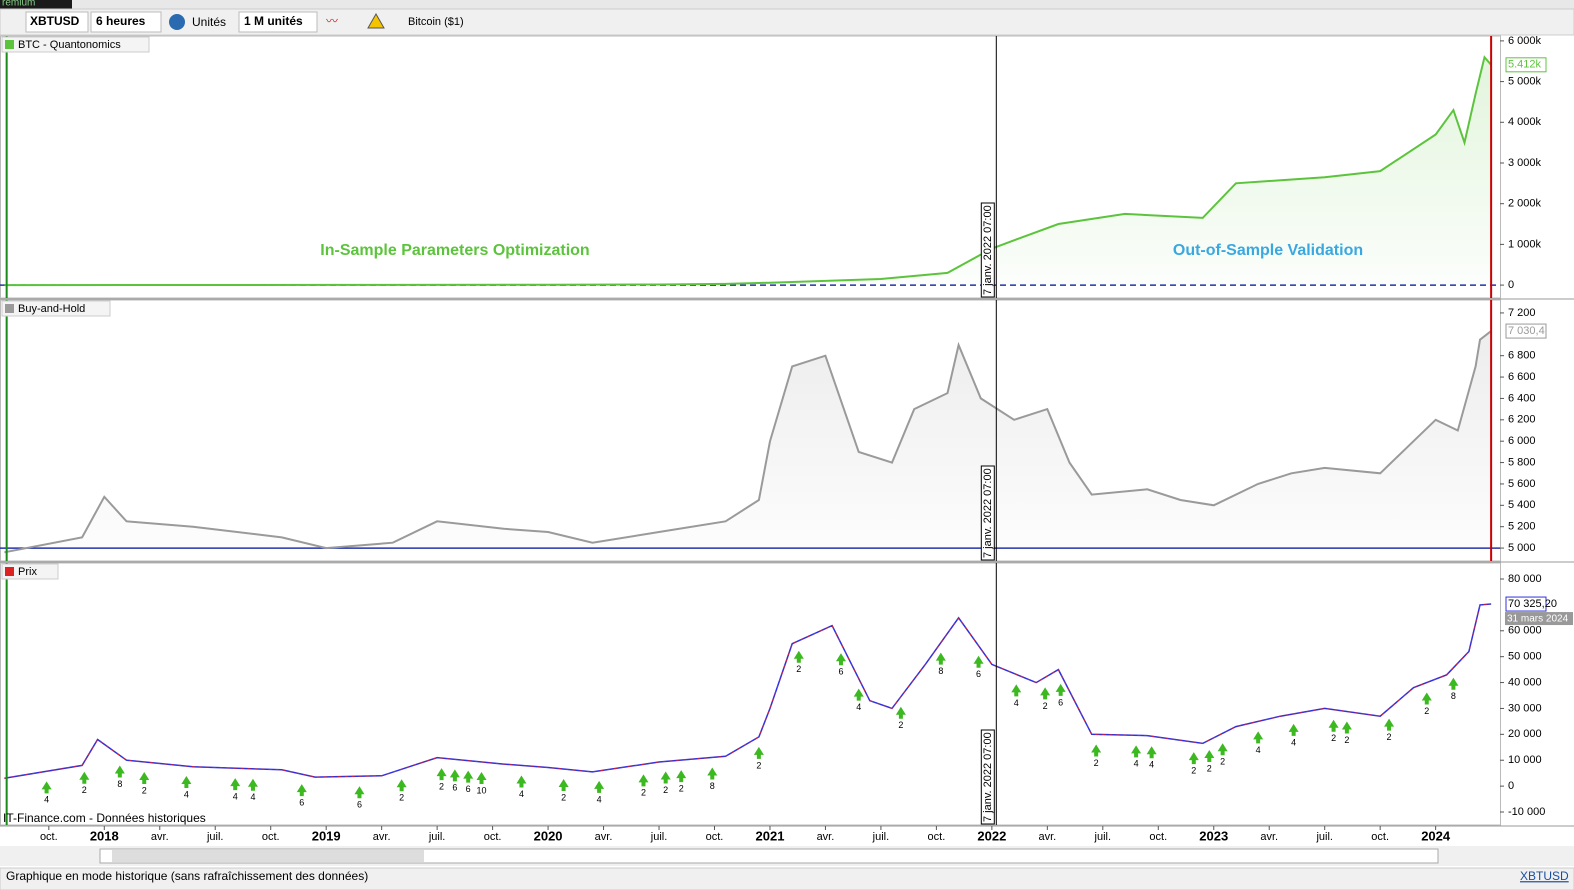 This screenshot has height=890, width=1574. Describe the element at coordinates (27, 572) in the screenshot. I see `panel-title: Prix` at that location.